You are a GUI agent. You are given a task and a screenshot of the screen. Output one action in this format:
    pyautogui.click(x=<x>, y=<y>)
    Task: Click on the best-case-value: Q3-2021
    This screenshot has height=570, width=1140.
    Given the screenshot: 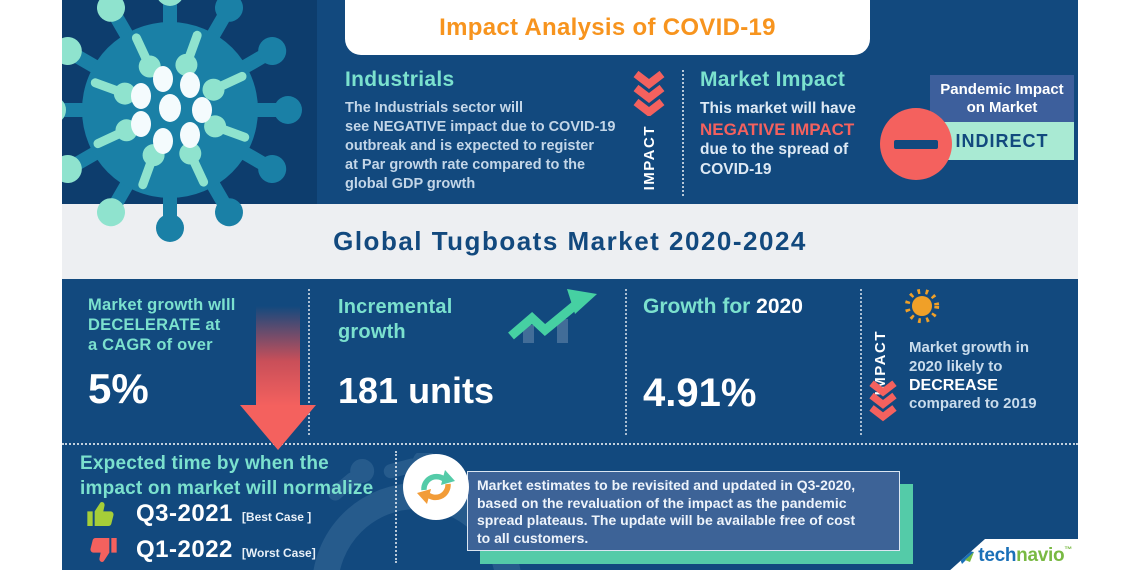 What is the action you would take?
    pyautogui.click(x=184, y=513)
    